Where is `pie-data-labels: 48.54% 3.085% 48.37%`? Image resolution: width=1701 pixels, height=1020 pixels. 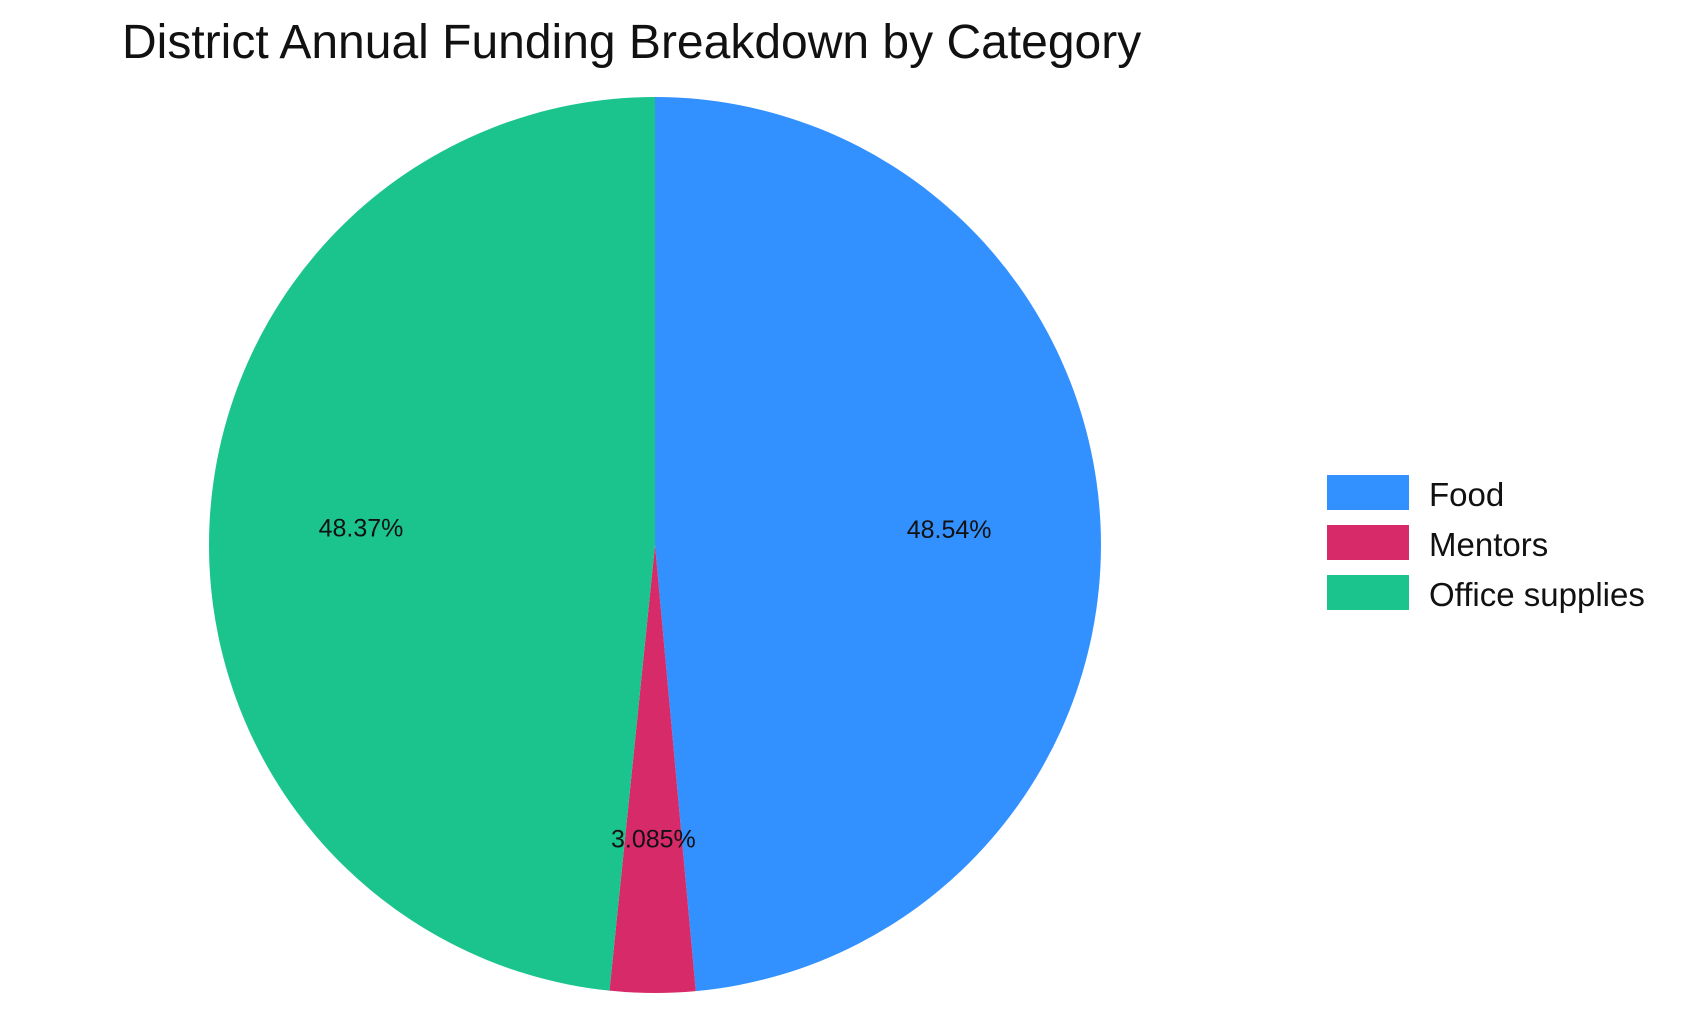
pie-data-labels: 48.54% 3.085% 48.37% is located at coordinates (655, 684).